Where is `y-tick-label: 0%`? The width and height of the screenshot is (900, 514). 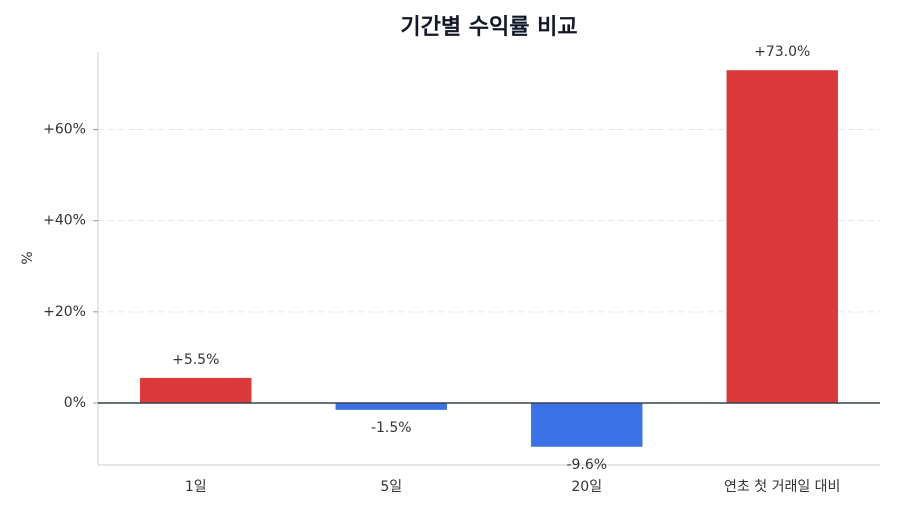 y-tick-label: 0% is located at coordinates (75, 403).